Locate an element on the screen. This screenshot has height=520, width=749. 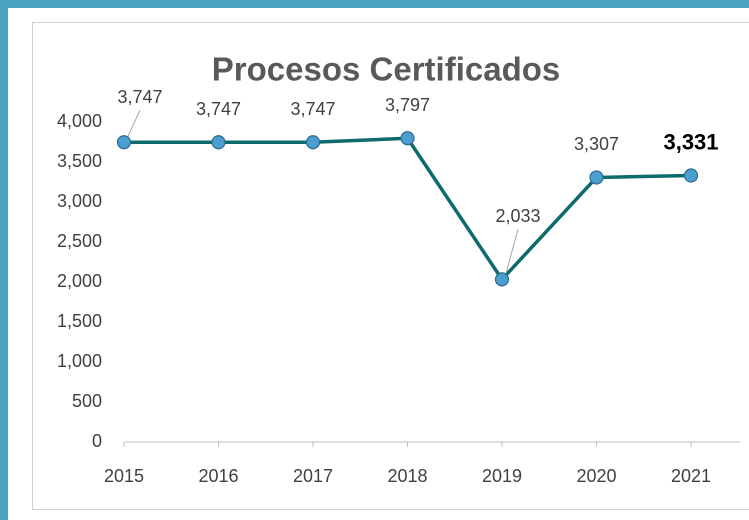
x-tick-label: 2021 is located at coordinates (691, 476).